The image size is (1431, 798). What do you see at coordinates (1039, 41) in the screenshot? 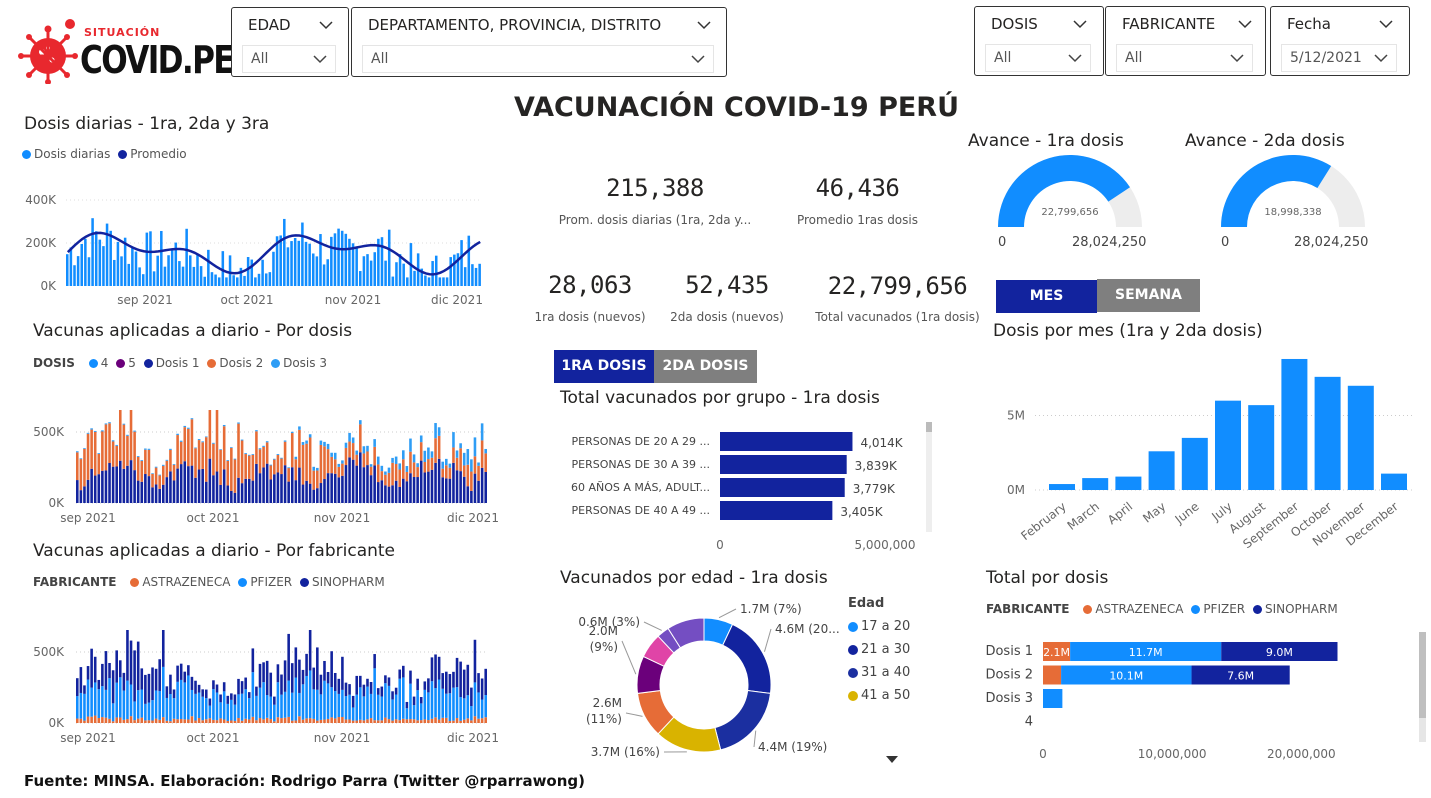
I see `dosis-slicer: DOSIS All` at bounding box center [1039, 41].